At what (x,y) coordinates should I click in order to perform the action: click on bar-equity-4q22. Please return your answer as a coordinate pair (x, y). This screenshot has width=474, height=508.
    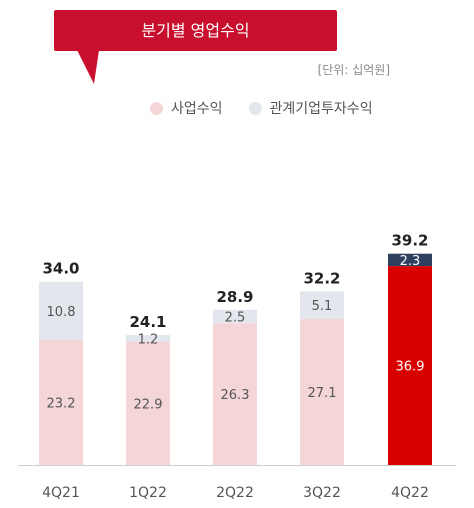
    Looking at the image, I should click on (410, 260).